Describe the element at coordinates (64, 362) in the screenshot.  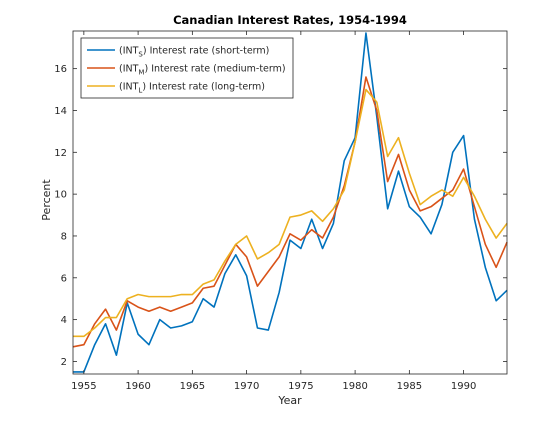
I see `y-tick-label: 2` at that location.